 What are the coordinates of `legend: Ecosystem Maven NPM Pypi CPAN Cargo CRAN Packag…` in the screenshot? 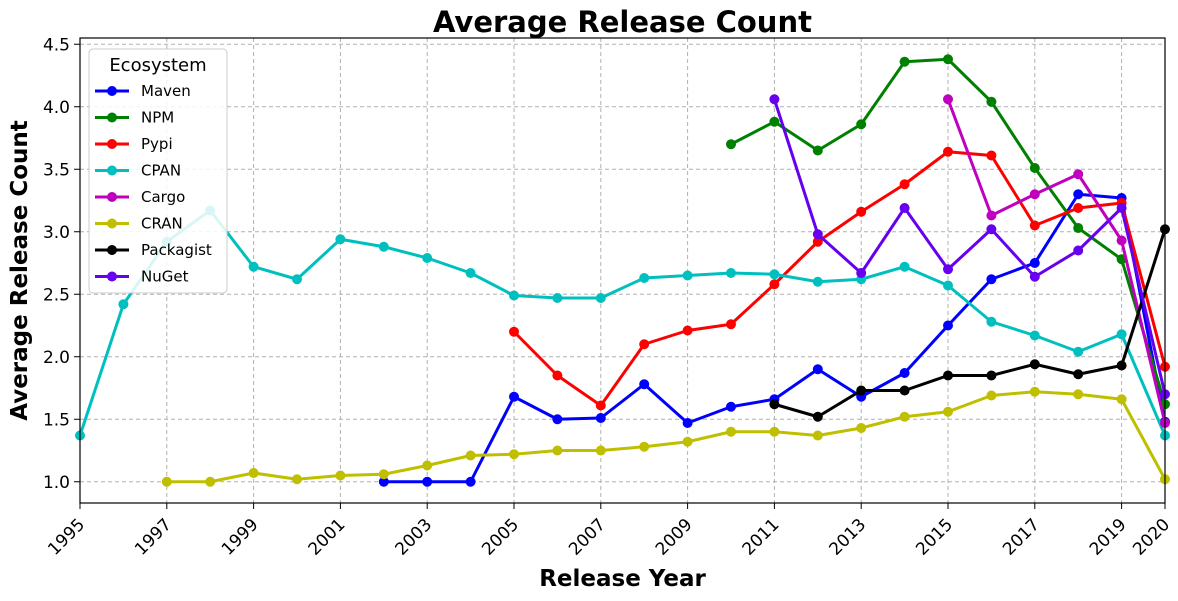 It's located at (158, 171).